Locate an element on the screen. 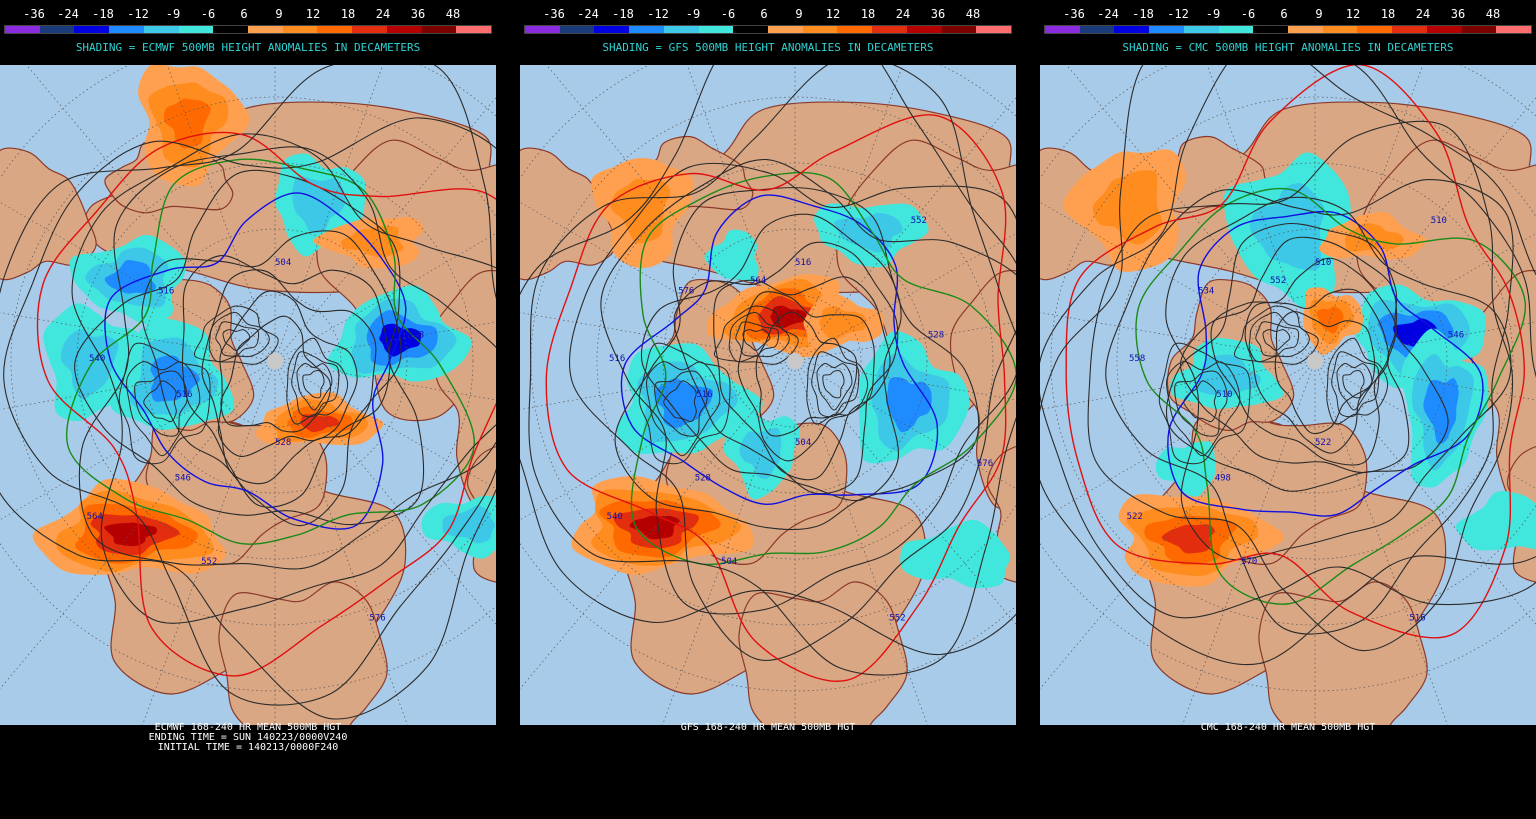 The height and width of the screenshot is (819, 1536). footer: GFS 168-240 HR MEAN 500MB HGT is located at coordinates (768, 728).